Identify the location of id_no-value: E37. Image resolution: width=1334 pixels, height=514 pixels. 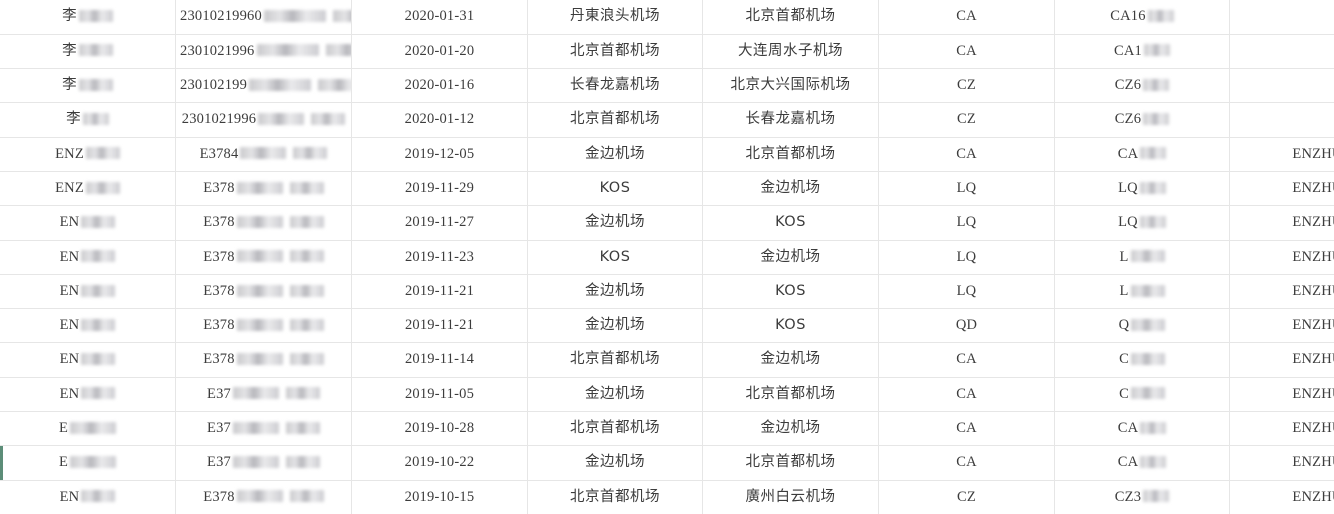
(263, 462).